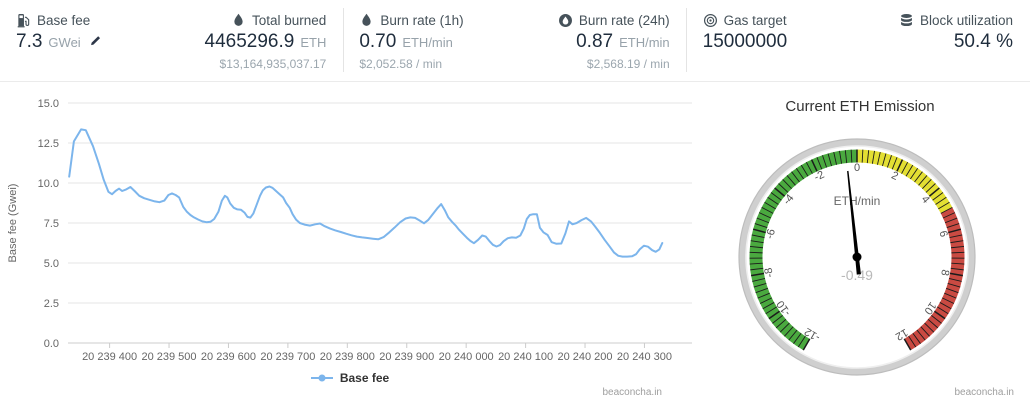 This screenshot has height=406, width=1030. I want to click on svg-text: -8, so click(770, 273).